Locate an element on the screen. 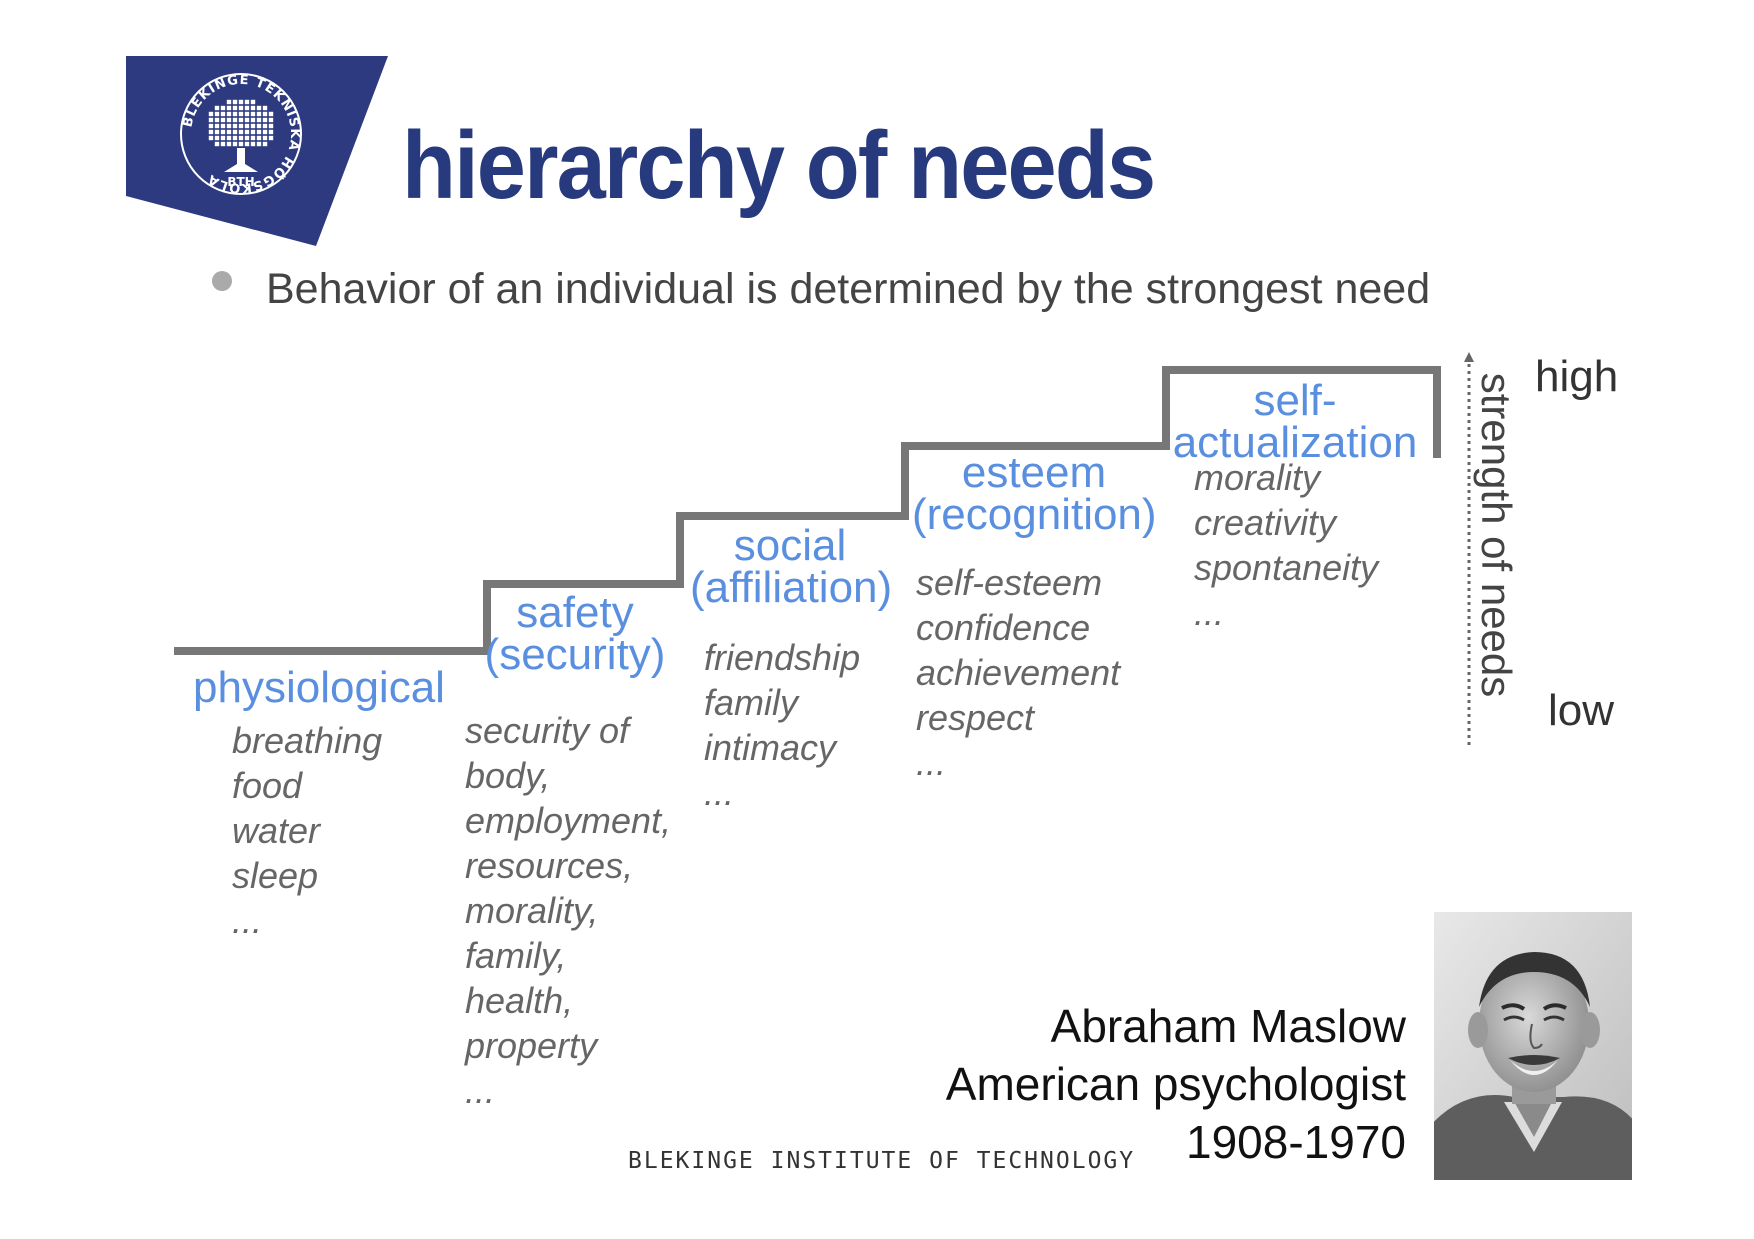 The width and height of the screenshot is (1754, 1239). list-item: family is located at coordinates (751, 702).